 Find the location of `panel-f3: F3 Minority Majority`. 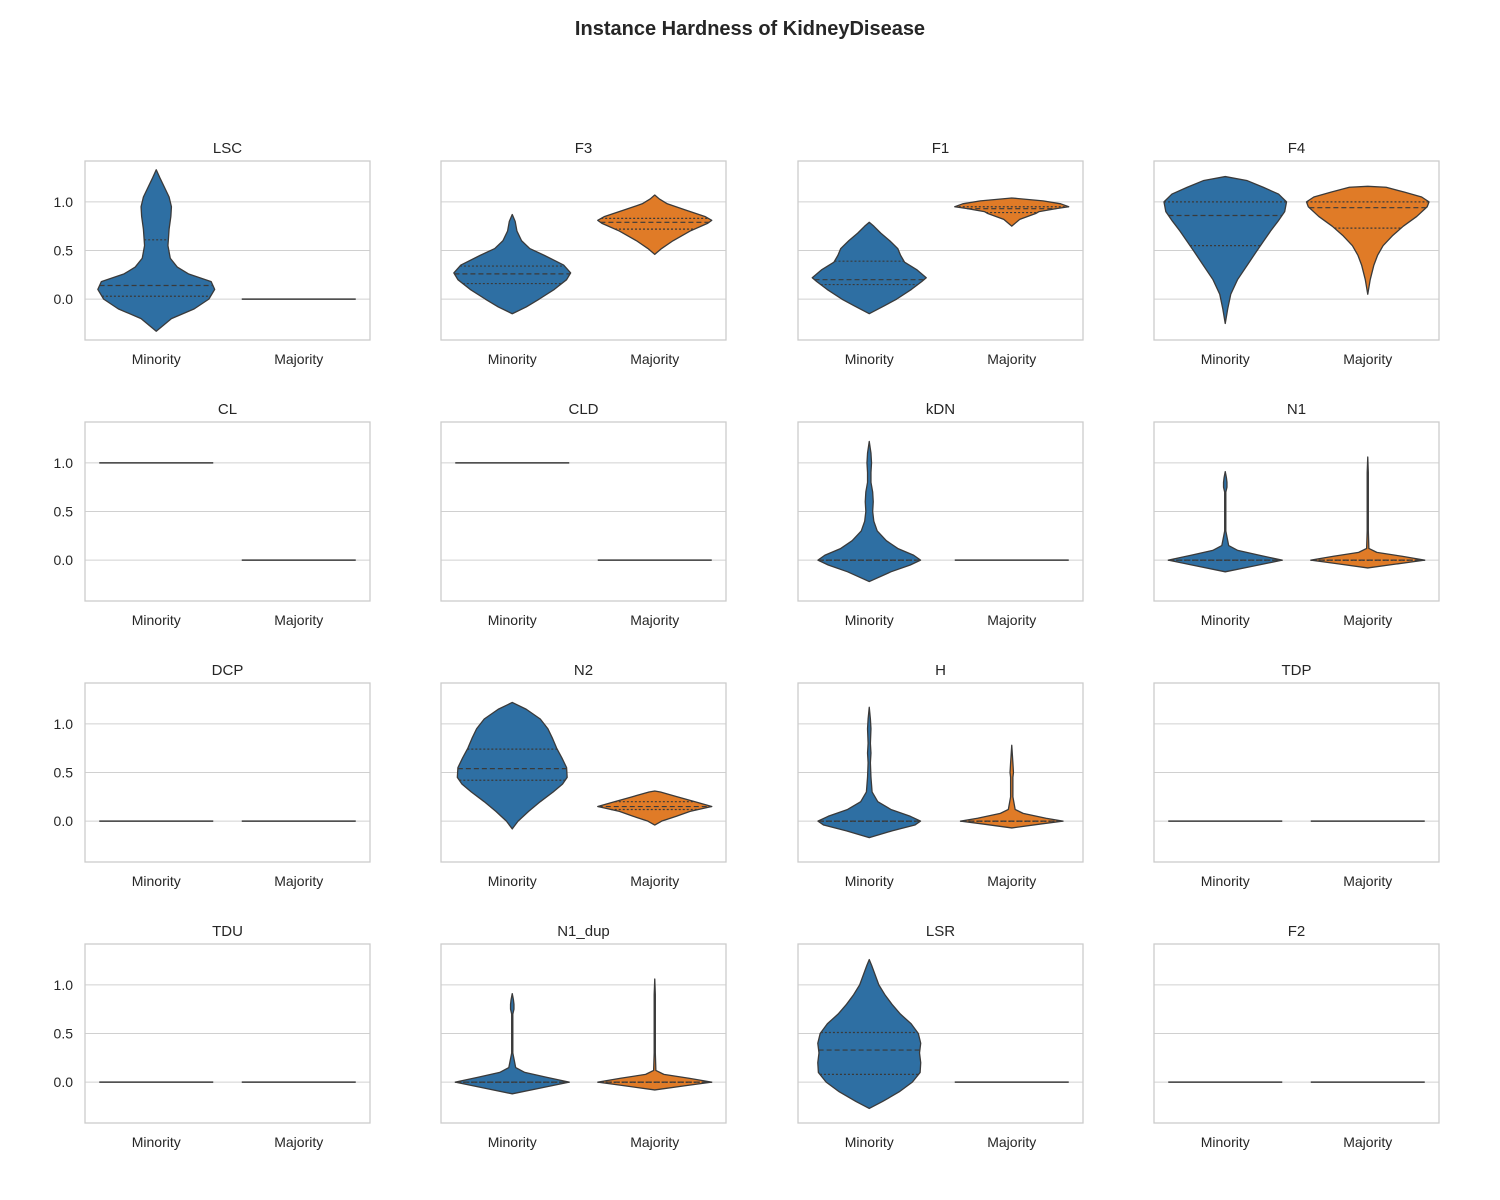

panel-f3: F3 Minority Majority is located at coordinates (583, 253).